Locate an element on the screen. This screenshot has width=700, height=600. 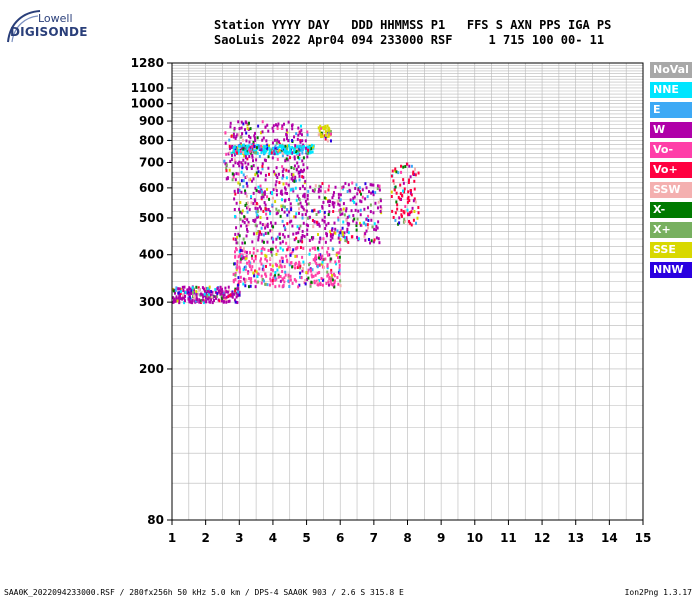
legend-item-nnw: NNW is located at coordinates (671, 270).